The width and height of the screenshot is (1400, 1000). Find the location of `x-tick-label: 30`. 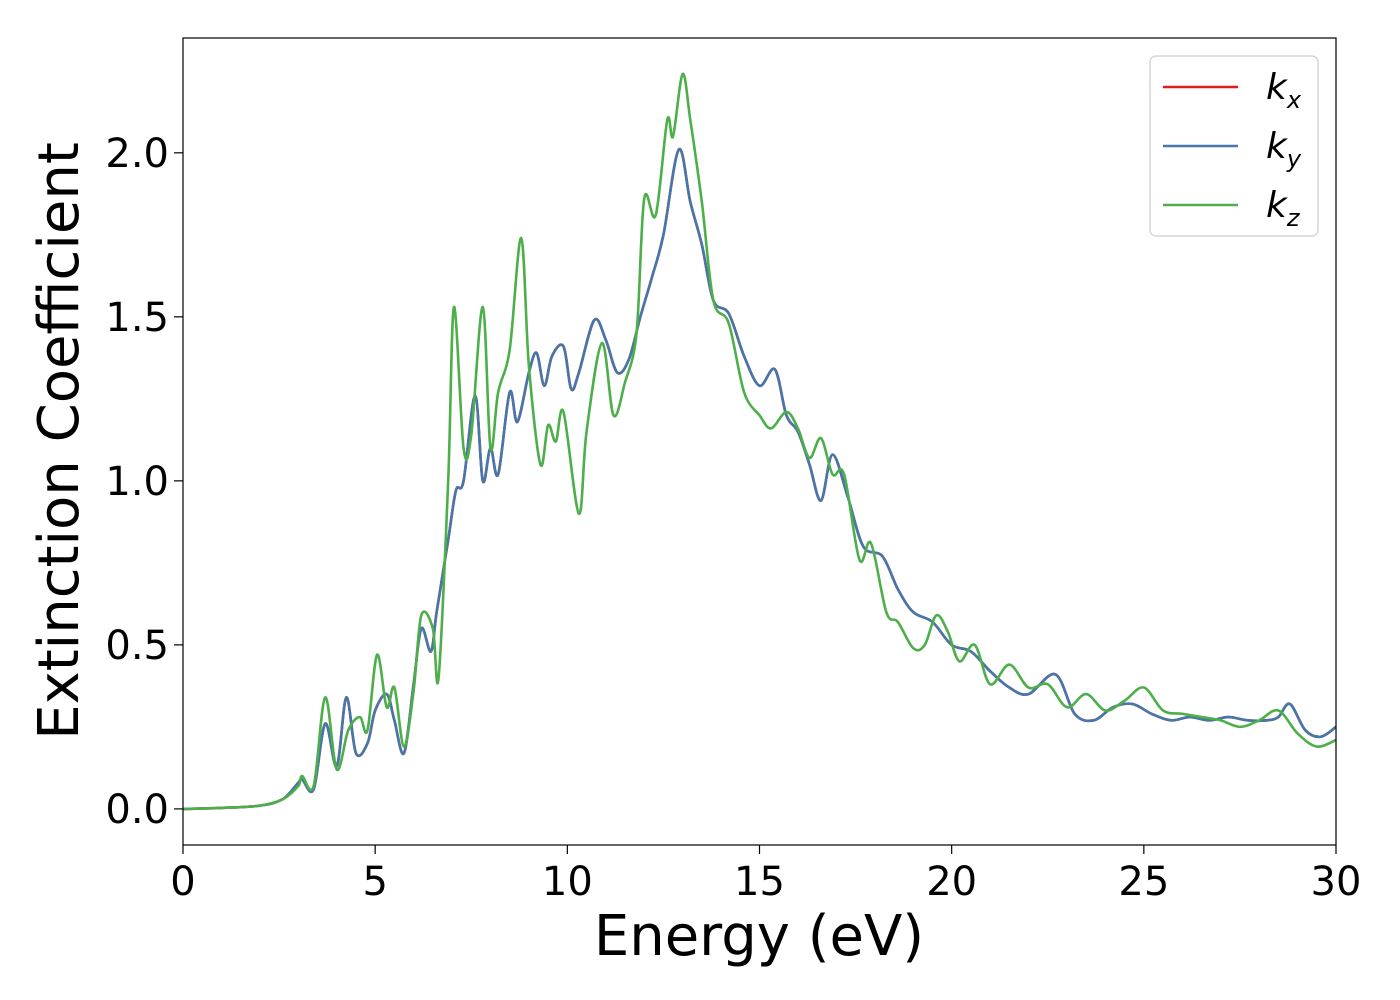

x-tick-label: 30 is located at coordinates (1336, 882).